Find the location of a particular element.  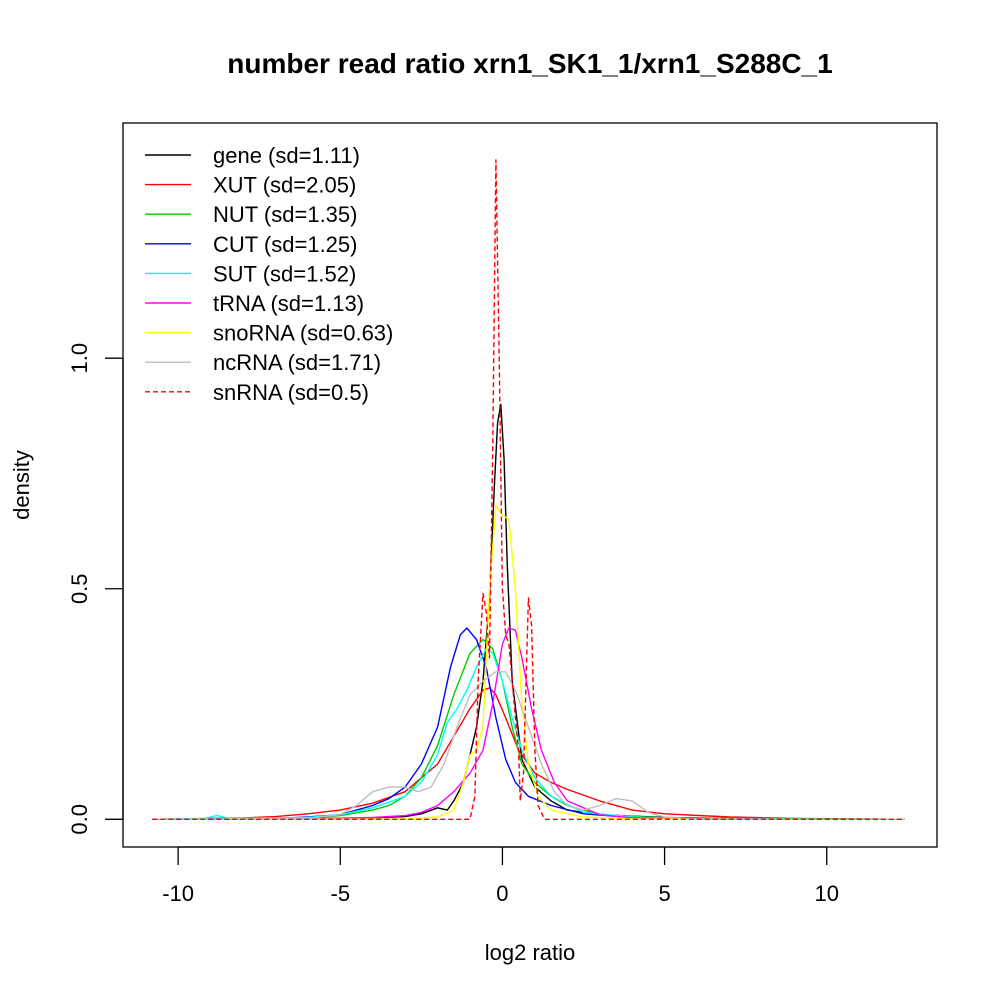

legend-label: snRNA (sd=0.5) is located at coordinates (291, 392).